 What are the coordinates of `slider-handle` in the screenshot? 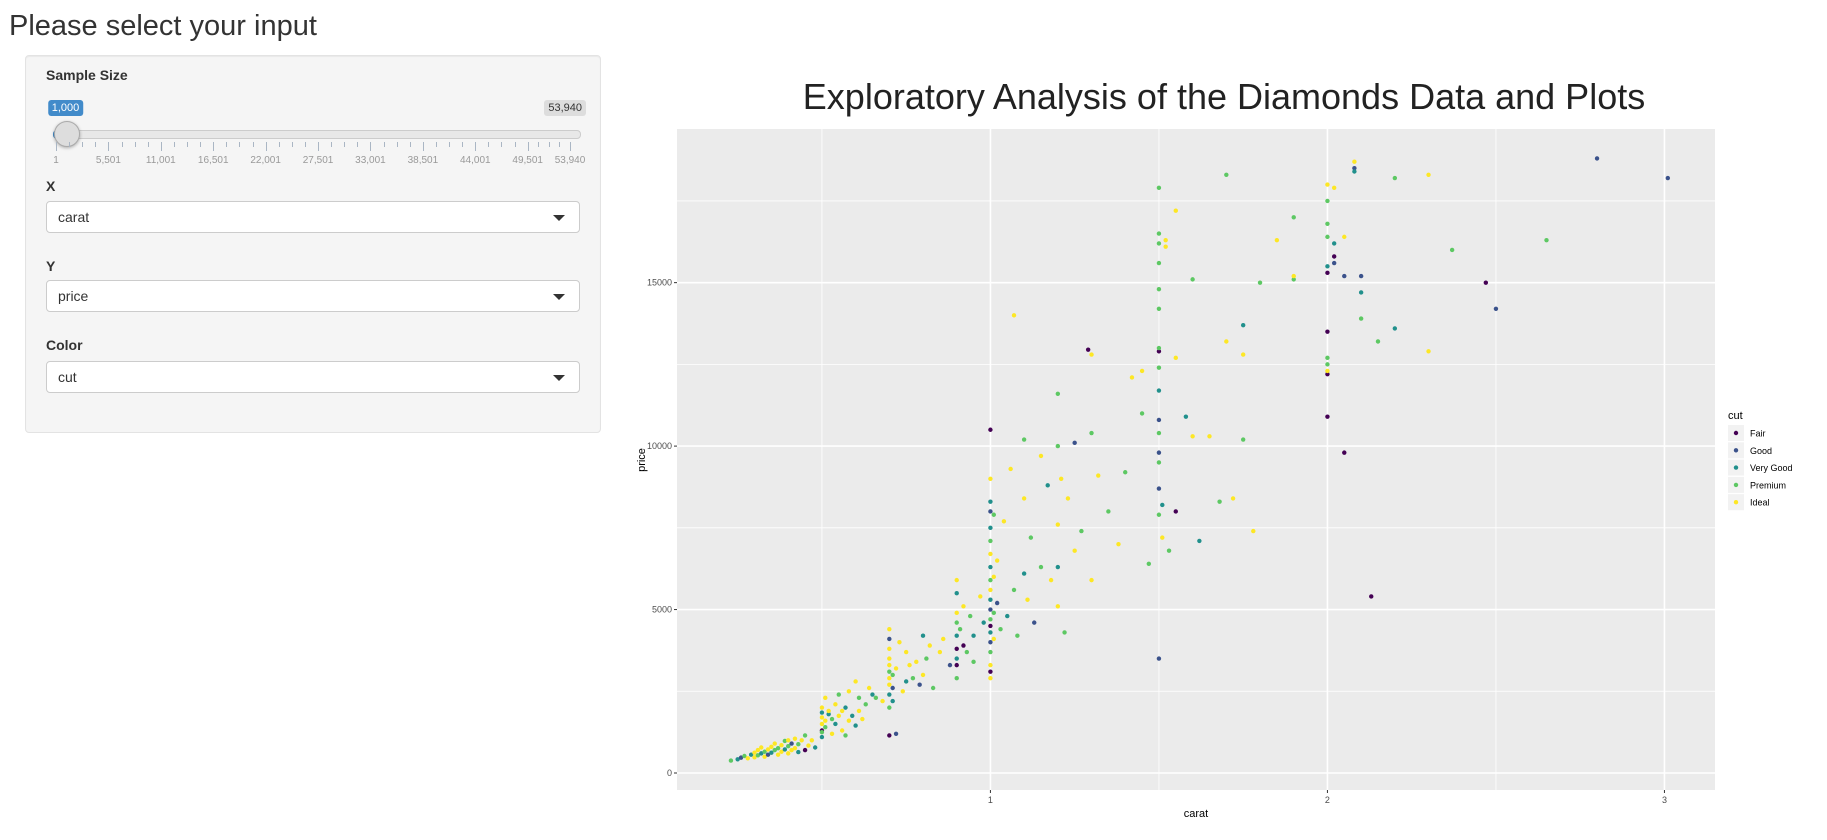 It's located at (66, 134).